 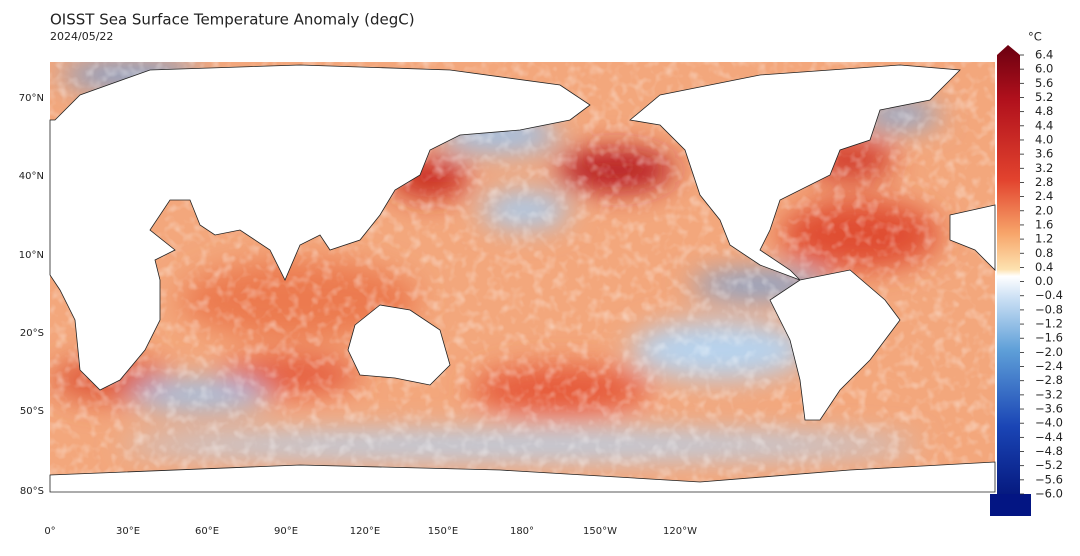 I want to click on colorbar-tick-label: −5.2, so click(x=1049, y=465).